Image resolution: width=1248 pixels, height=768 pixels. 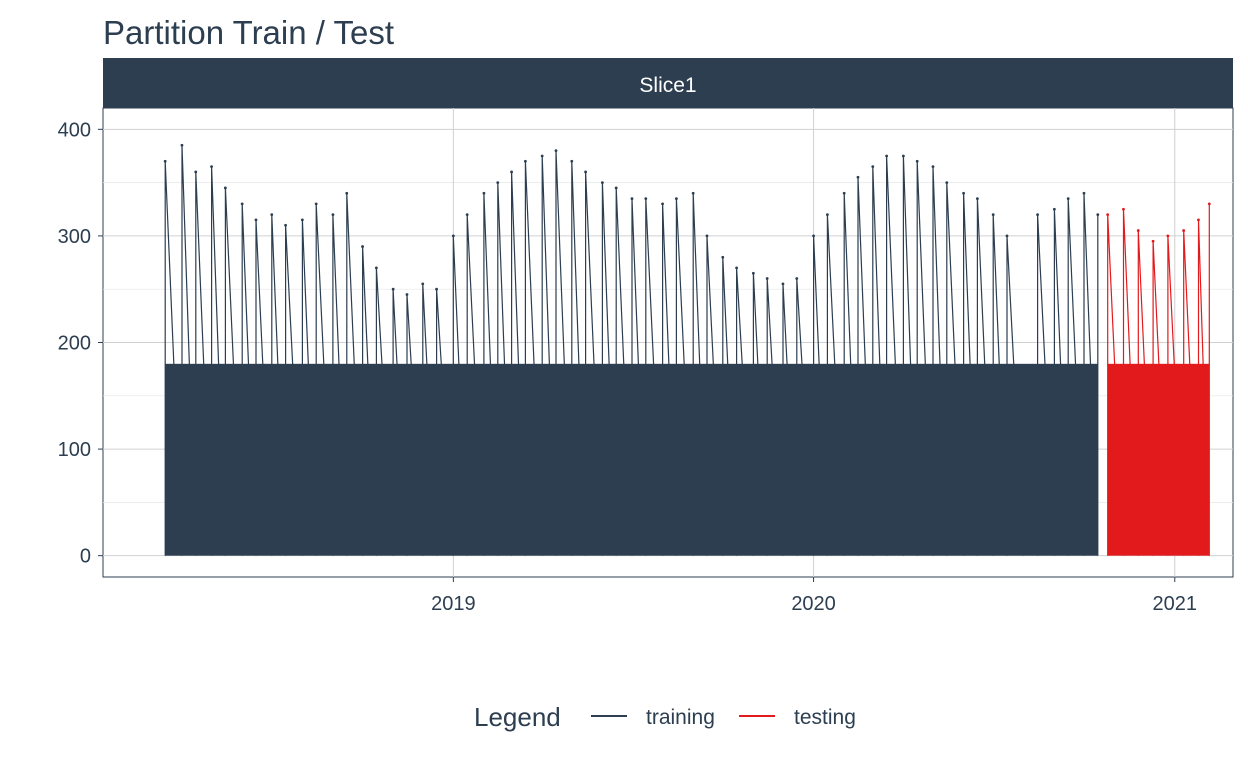 I want to click on x-tick-label: 2021, so click(x=1175, y=604).